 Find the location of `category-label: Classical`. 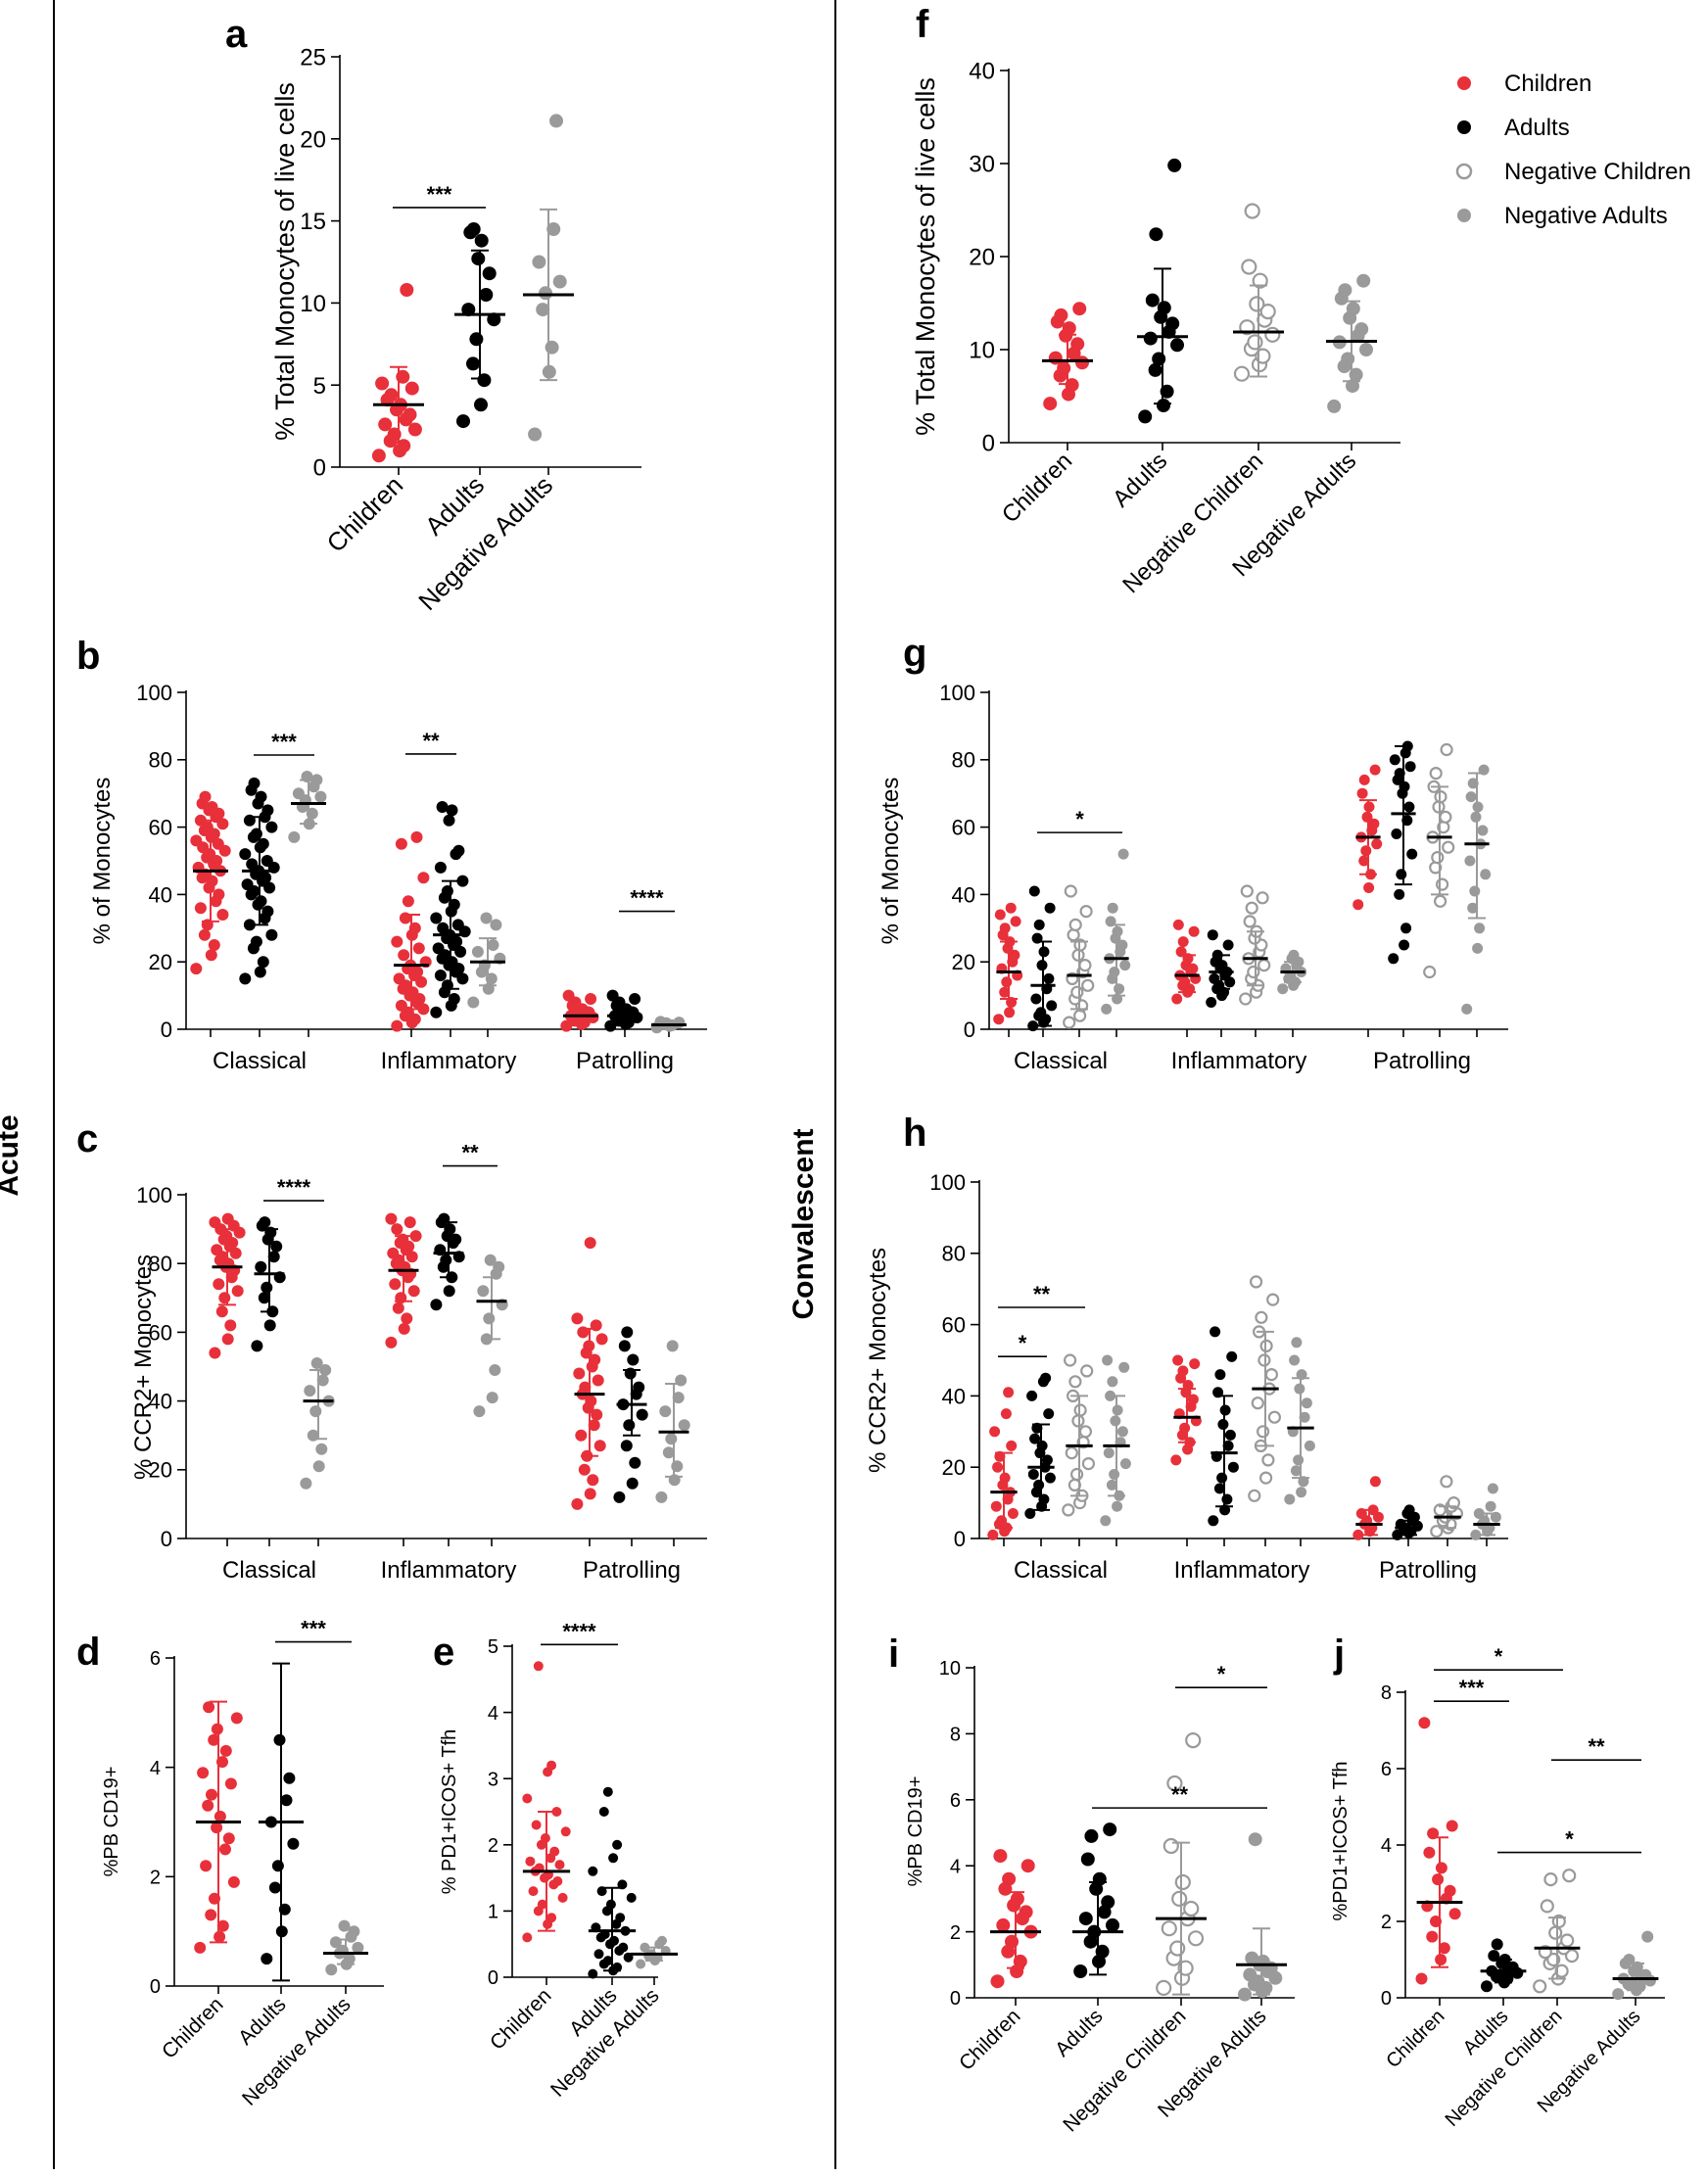

category-label: Classical is located at coordinates (1061, 1570).